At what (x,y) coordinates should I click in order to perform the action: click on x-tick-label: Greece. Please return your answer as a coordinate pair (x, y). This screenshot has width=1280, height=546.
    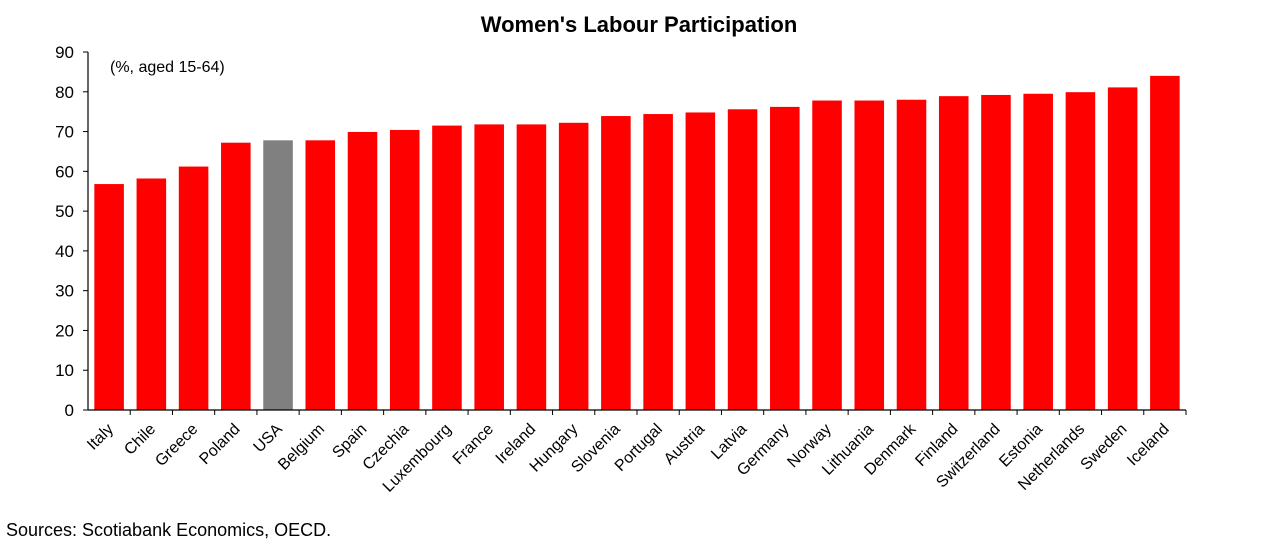
    Looking at the image, I should click on (176, 445).